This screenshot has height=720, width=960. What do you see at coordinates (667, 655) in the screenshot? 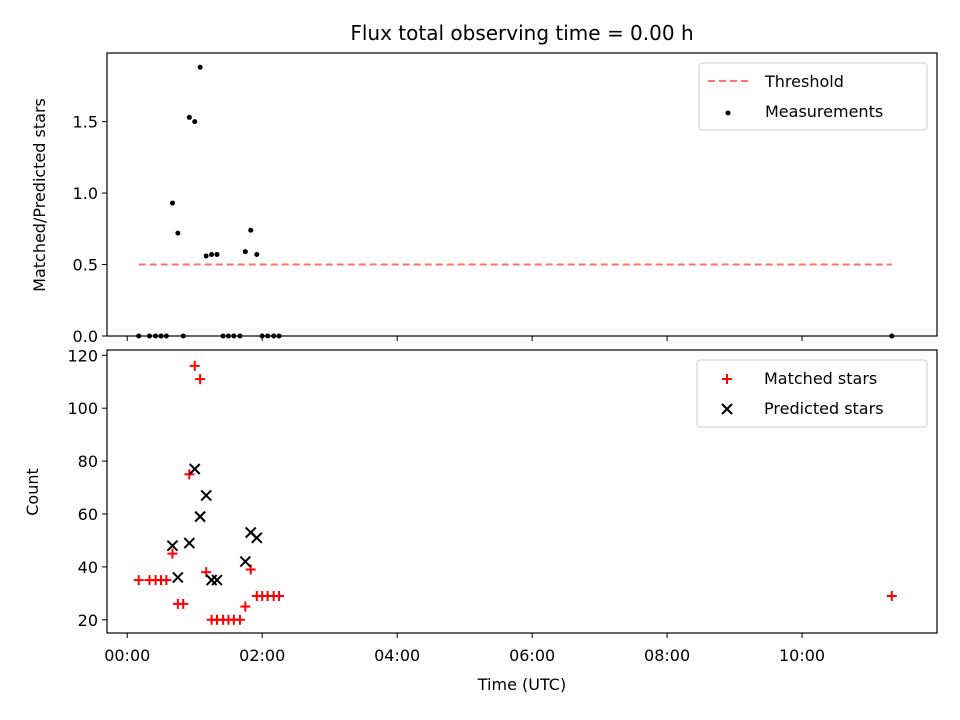
I see `x-tick-label: 08:00` at bounding box center [667, 655].